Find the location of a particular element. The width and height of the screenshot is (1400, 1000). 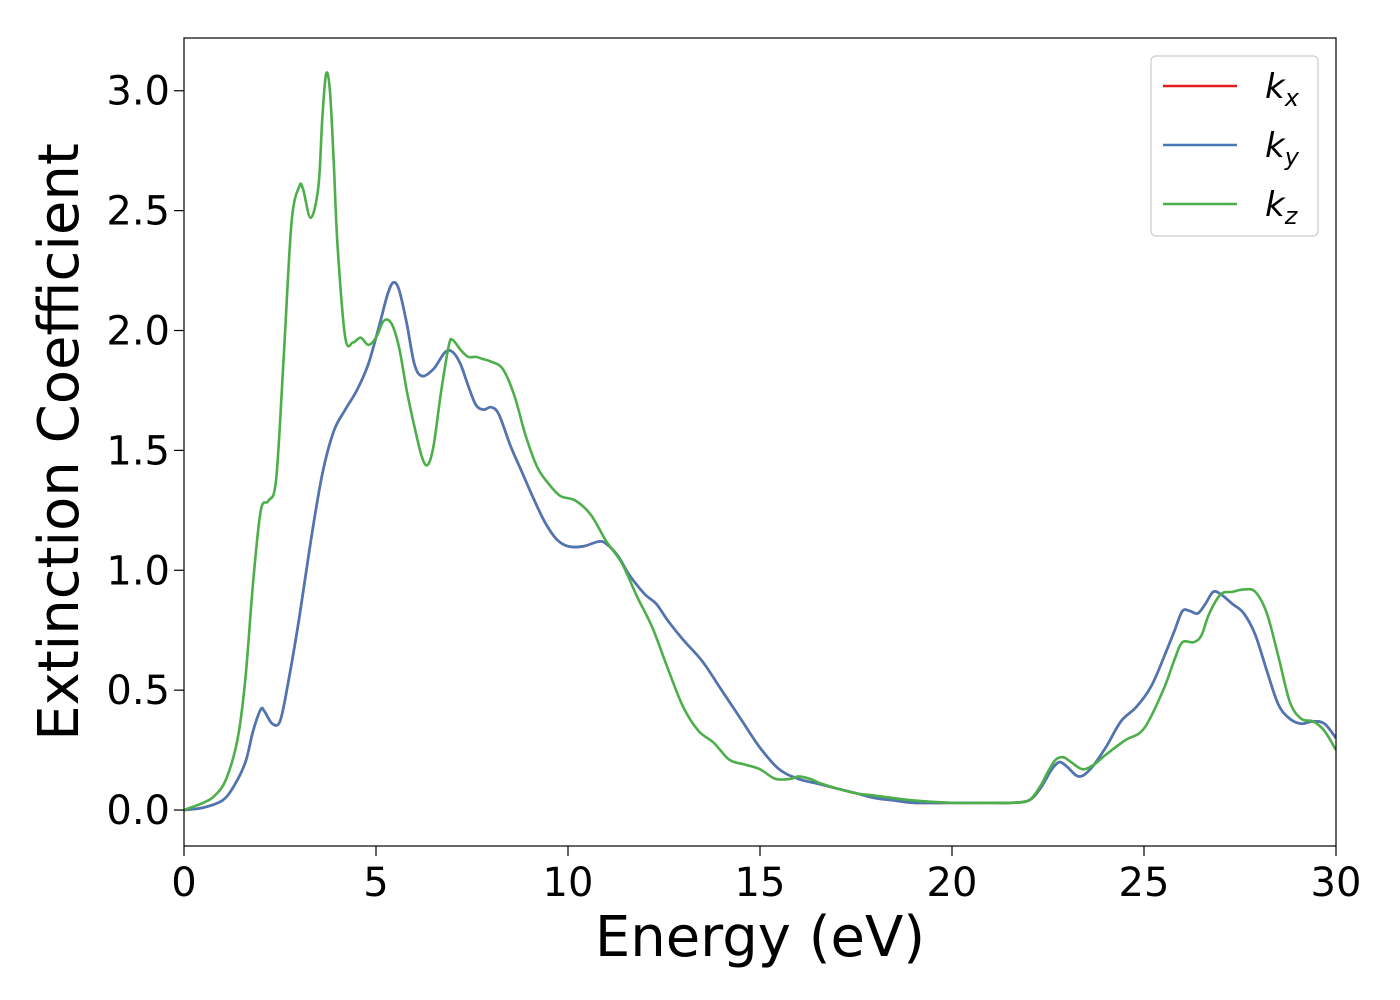

legend-label-kx: kx is located at coordinates (1282, 89).